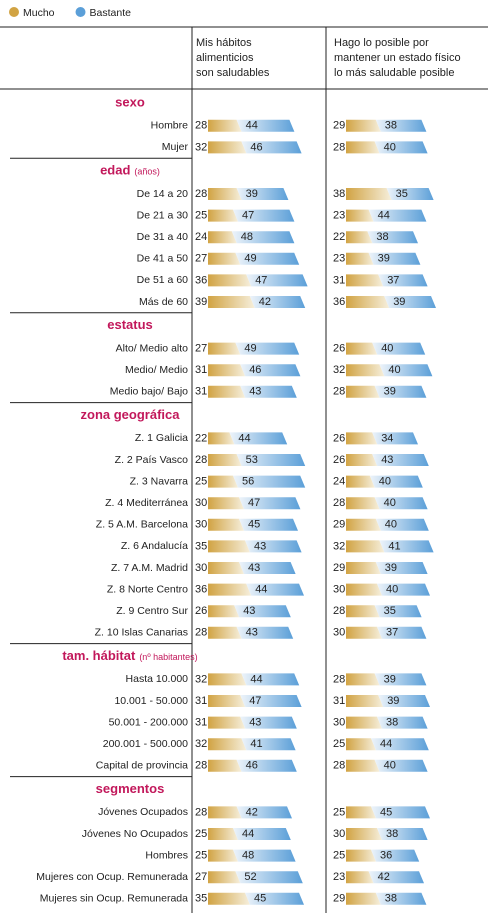 The width and height of the screenshot is (488, 913). What do you see at coordinates (149, 568) in the screenshot?
I see `row-label: Z. 7 A.M. Madrid` at bounding box center [149, 568].